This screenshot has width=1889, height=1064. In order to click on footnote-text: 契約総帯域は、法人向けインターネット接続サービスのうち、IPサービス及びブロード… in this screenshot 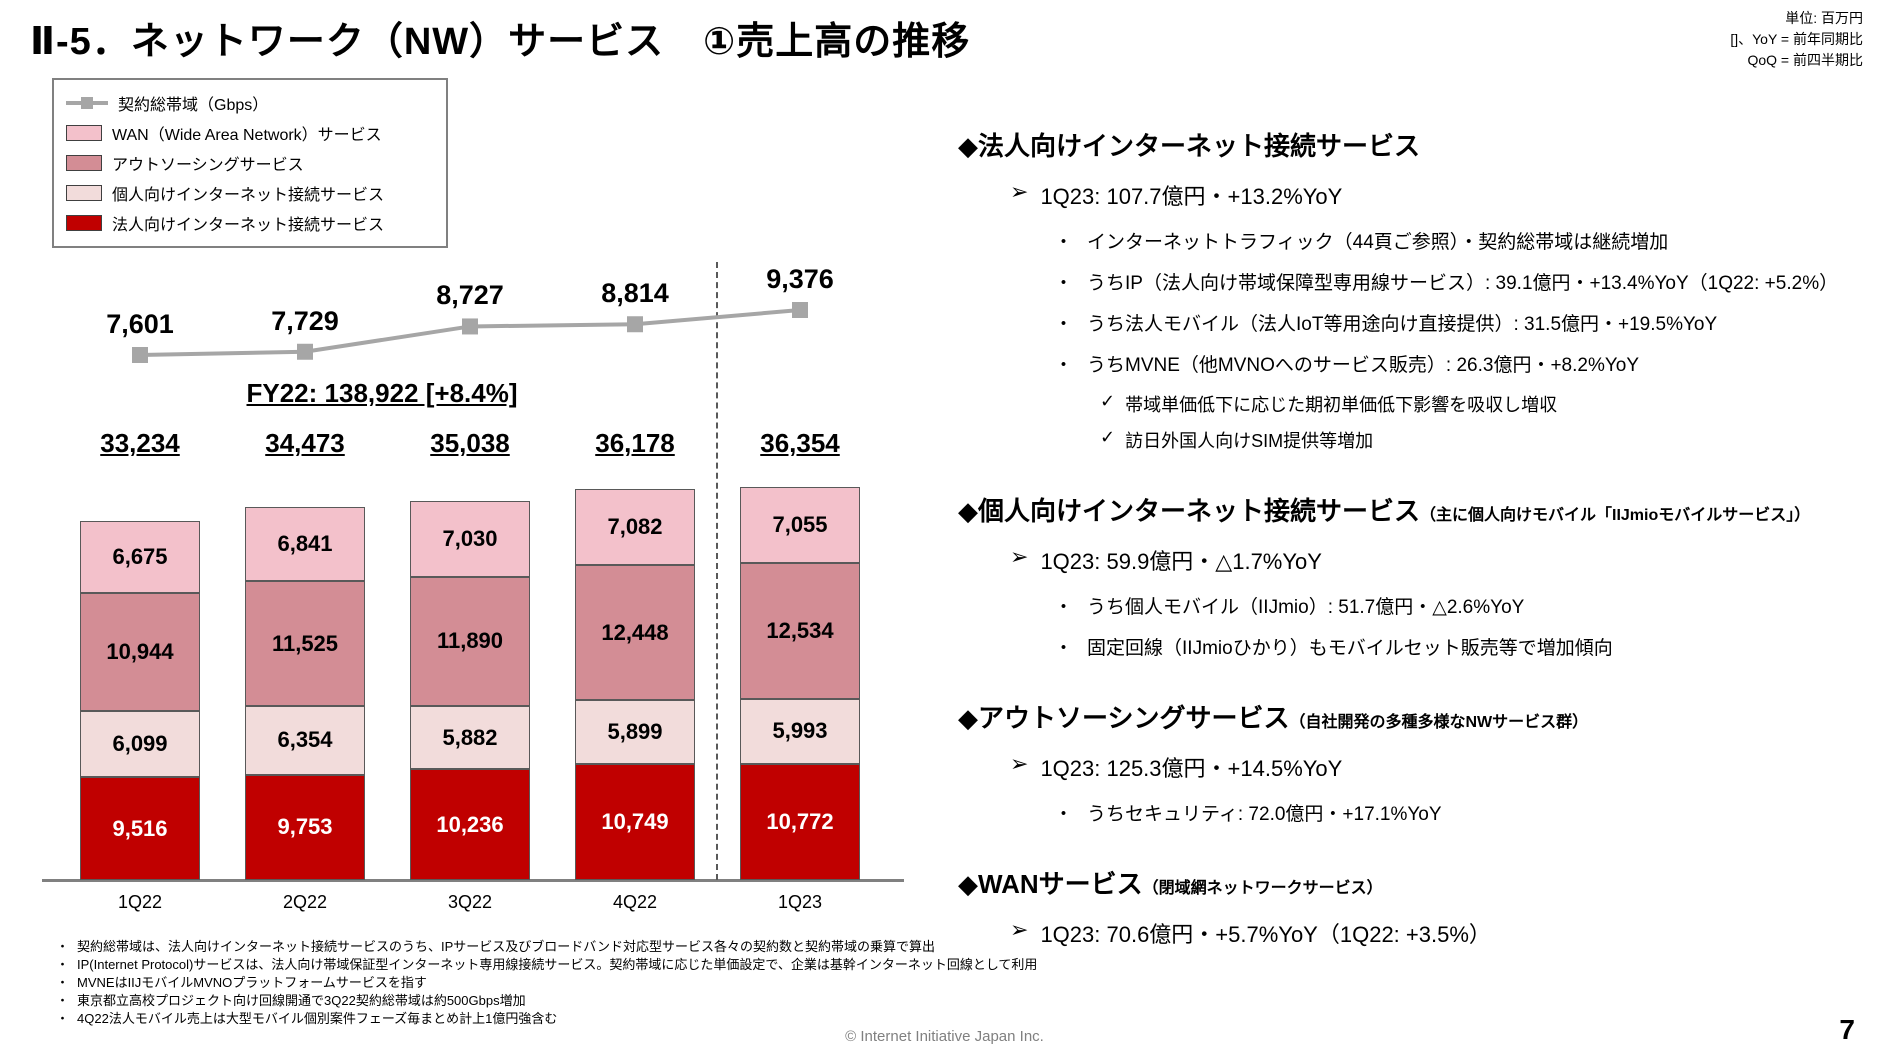, I will do `click(506, 946)`.